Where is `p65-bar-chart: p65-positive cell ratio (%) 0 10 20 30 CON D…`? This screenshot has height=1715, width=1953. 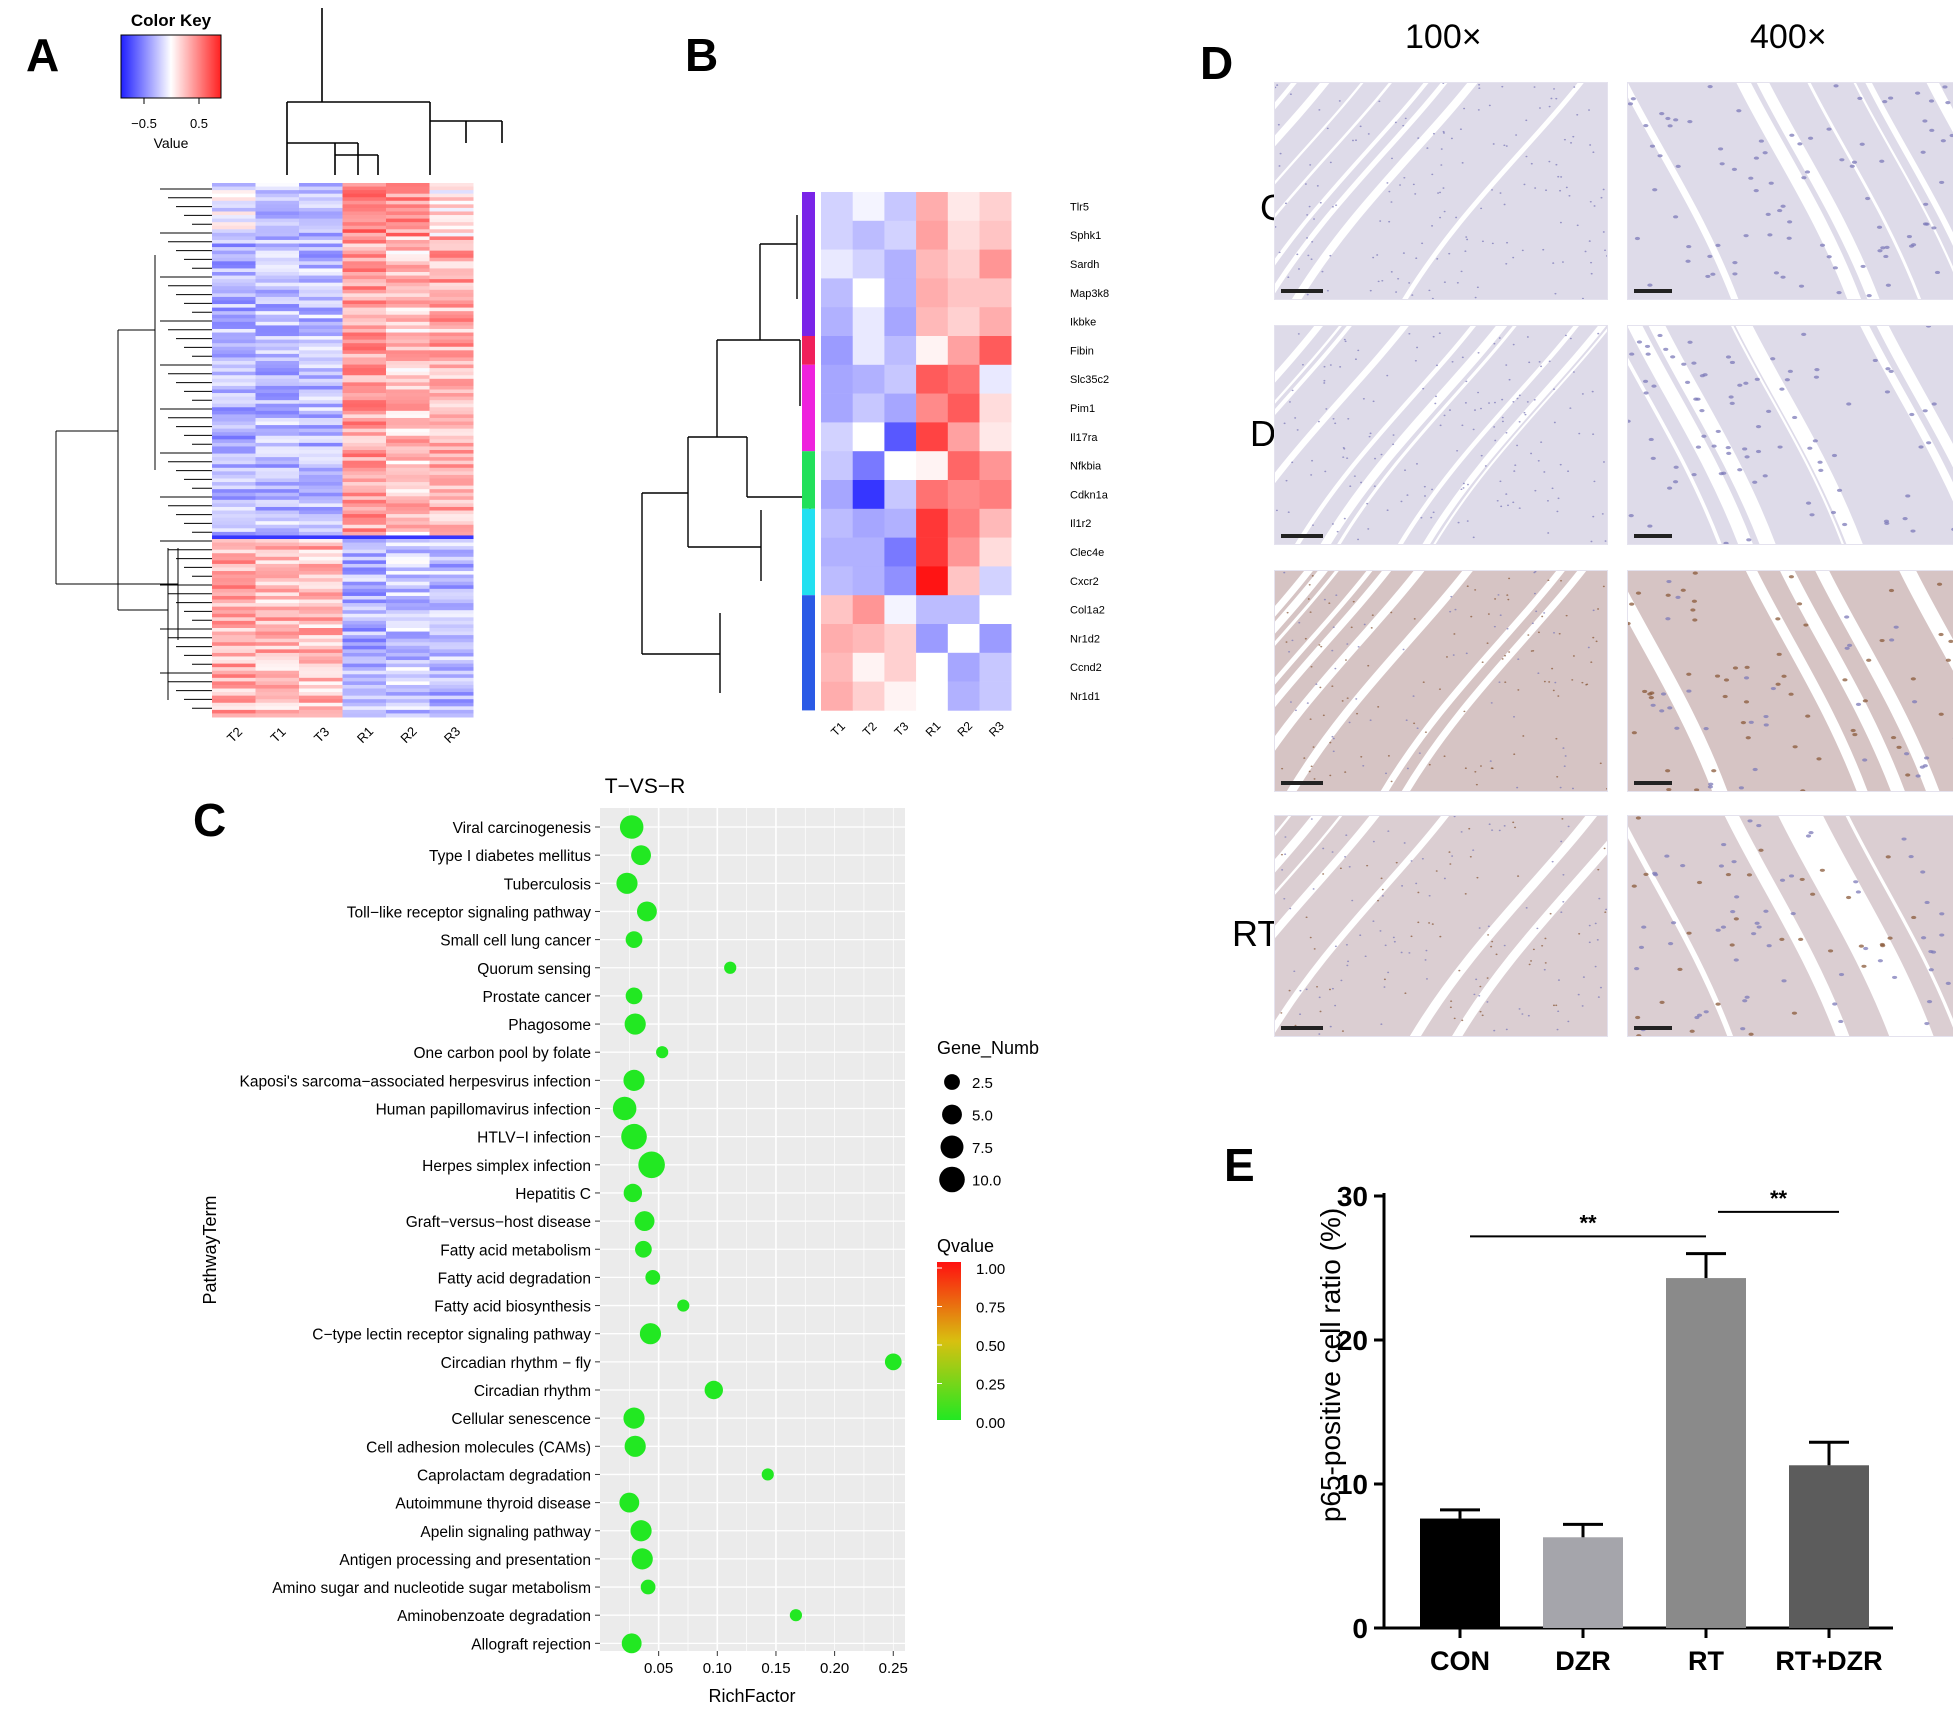
p65-bar-chart: p65-positive cell ratio (%) 0 10 20 30 CON D… is located at coordinates (1604, 1428).